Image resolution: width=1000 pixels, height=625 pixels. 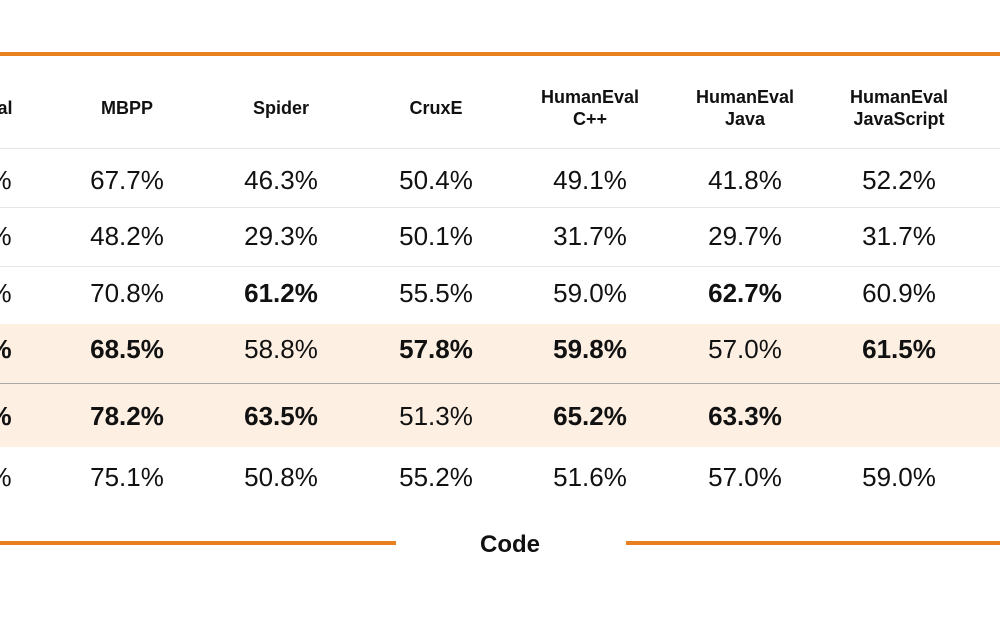 I want to click on bottom-rule-right, so click(x=813, y=543).